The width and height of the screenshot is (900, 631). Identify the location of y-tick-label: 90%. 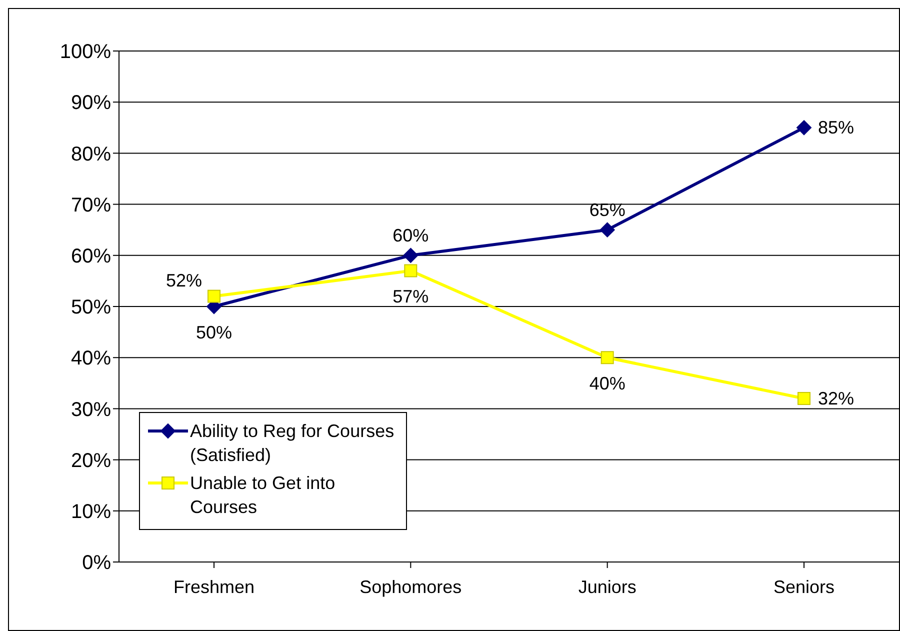
(91, 103).